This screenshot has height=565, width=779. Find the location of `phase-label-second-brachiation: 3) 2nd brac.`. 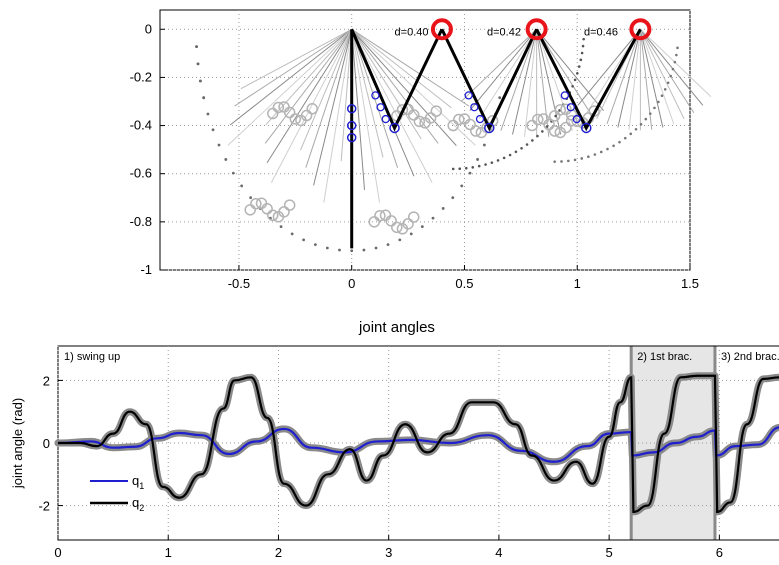

phase-label-second-brachiation: 3) 2nd brac. is located at coordinates (750, 357).